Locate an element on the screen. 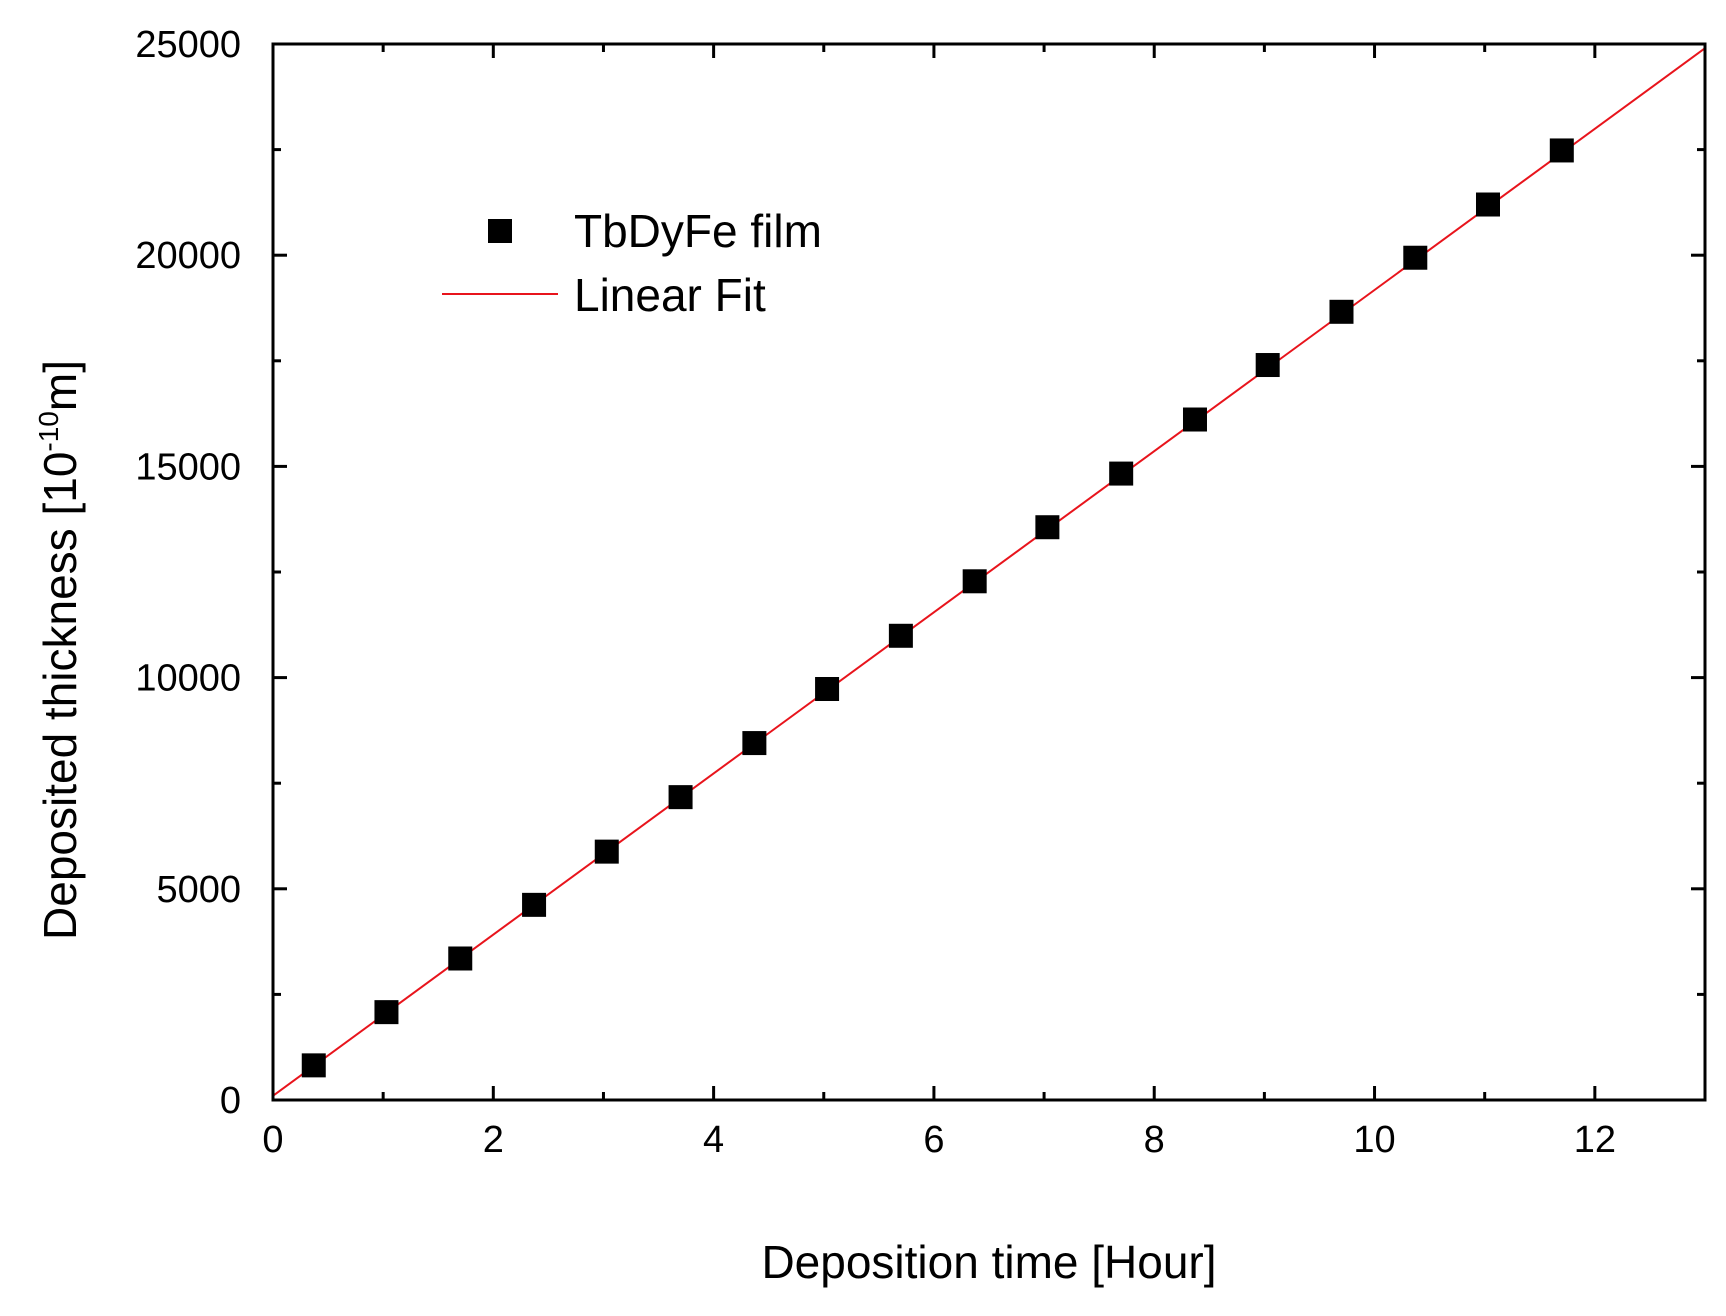  y-axis-title-suffix: m] is located at coordinates (60, 385).